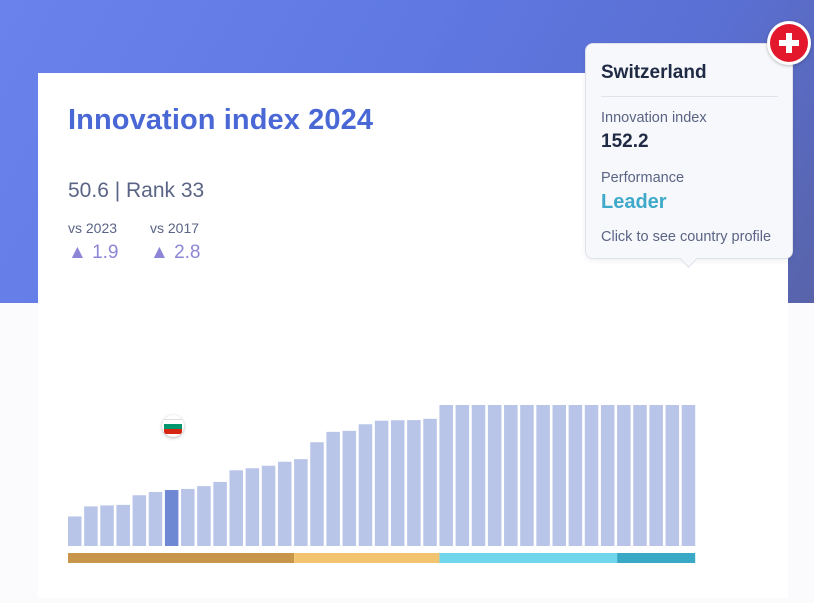 This screenshot has width=814, height=603. I want to click on tooltip-index-value: 152.2, so click(625, 141).